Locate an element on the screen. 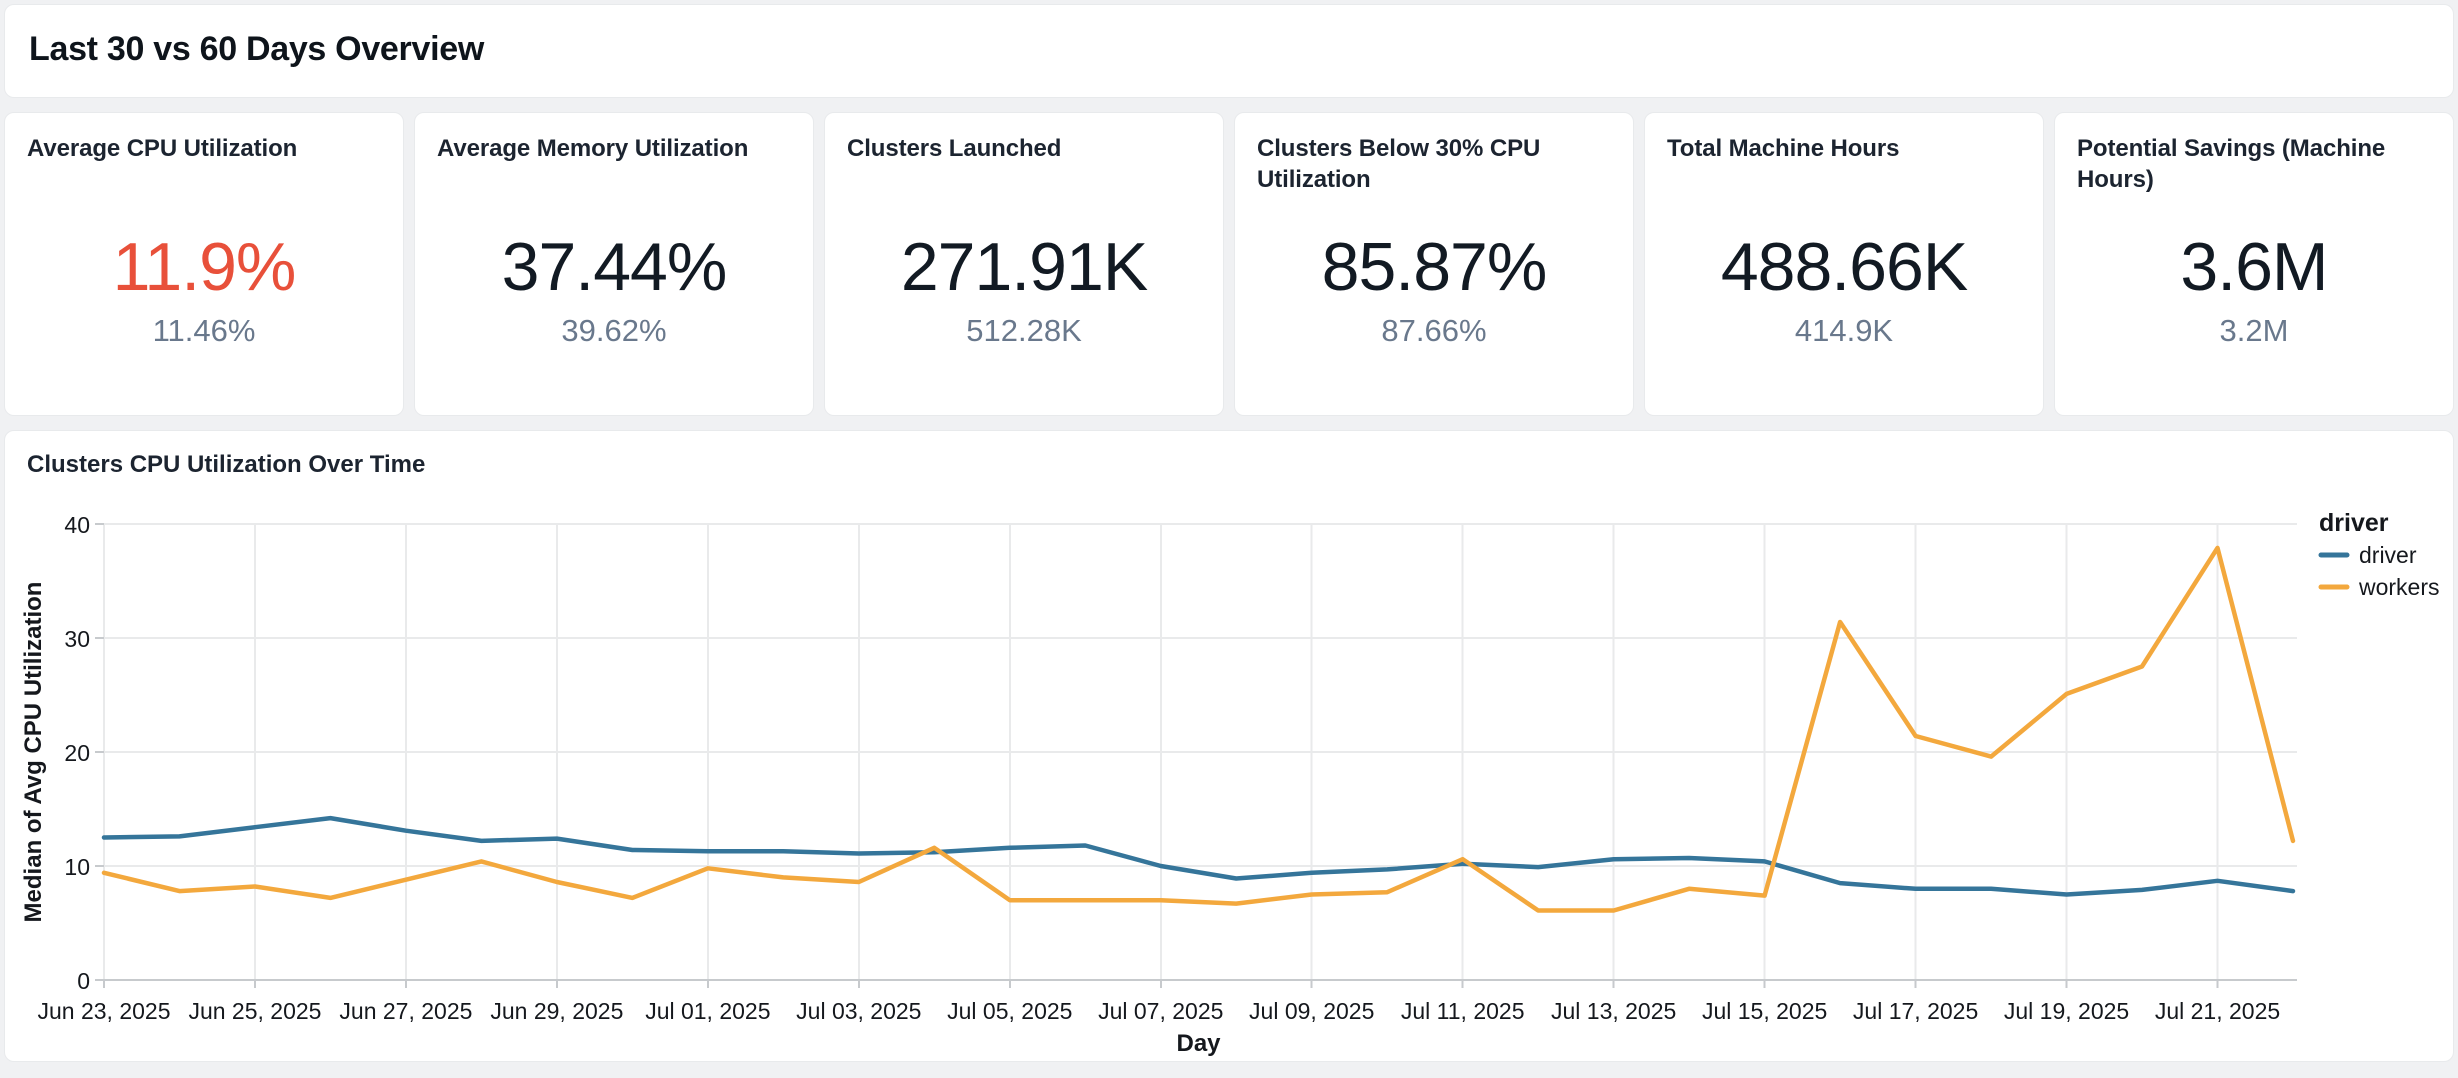  kpi-label: Average Memory Utilization is located at coordinates (593, 148).